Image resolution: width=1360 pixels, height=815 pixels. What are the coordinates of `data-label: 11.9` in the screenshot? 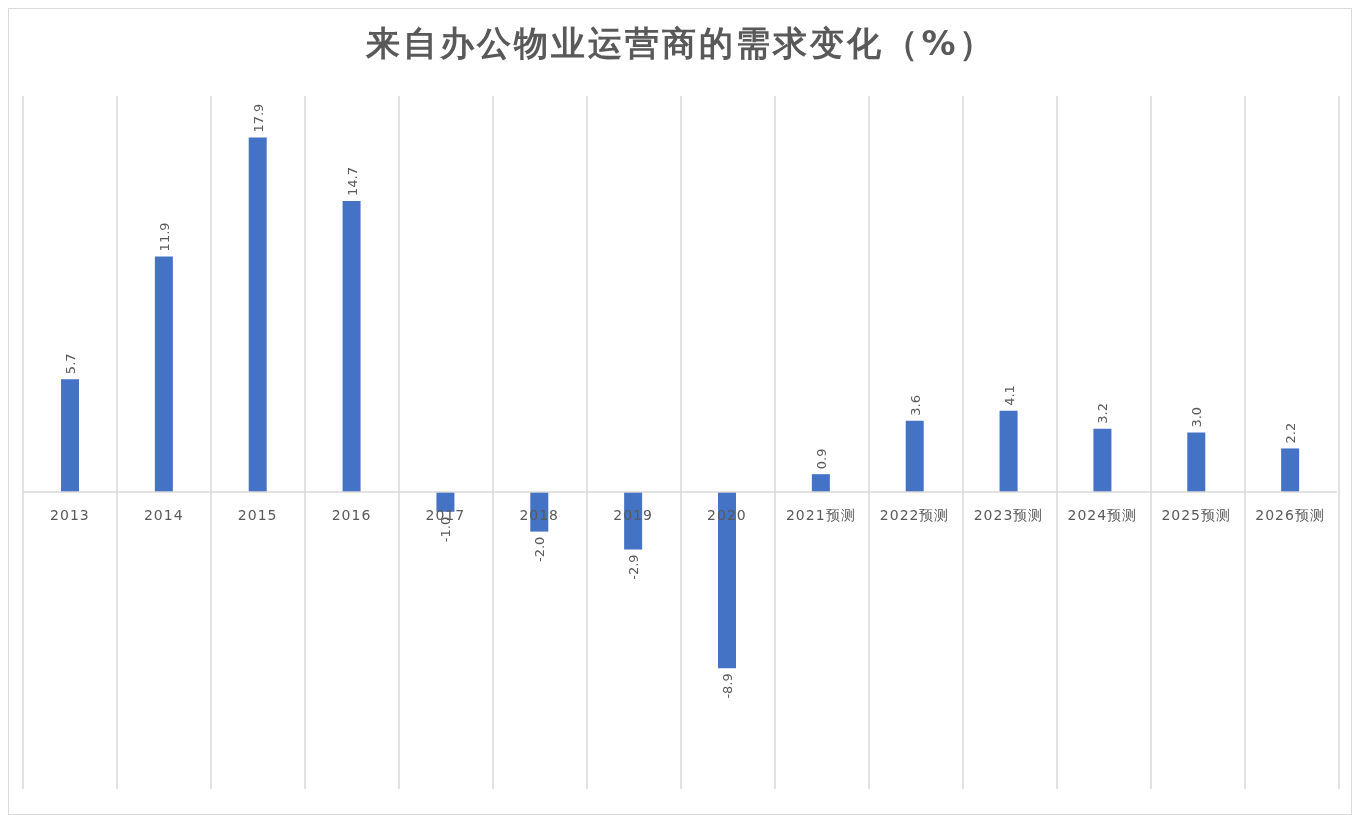 It's located at (164, 237).